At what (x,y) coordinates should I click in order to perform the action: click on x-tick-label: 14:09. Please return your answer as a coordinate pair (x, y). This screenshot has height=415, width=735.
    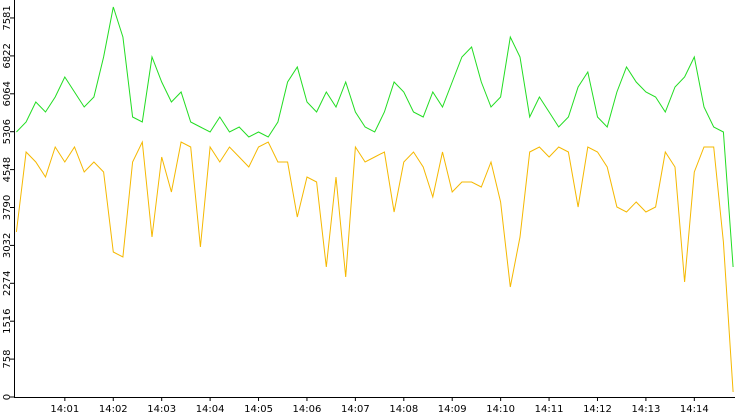
    Looking at the image, I should click on (452, 409).